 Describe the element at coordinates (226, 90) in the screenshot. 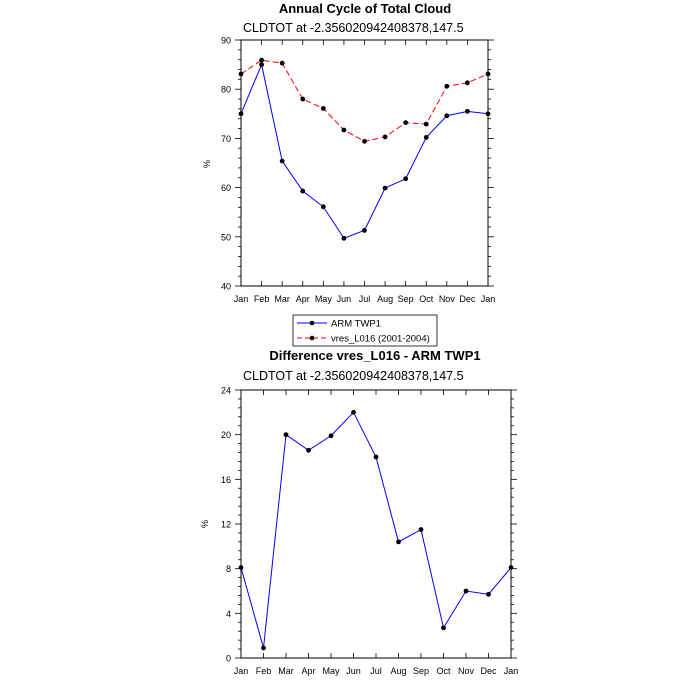

I see `chart1-ytick-label: 80` at that location.